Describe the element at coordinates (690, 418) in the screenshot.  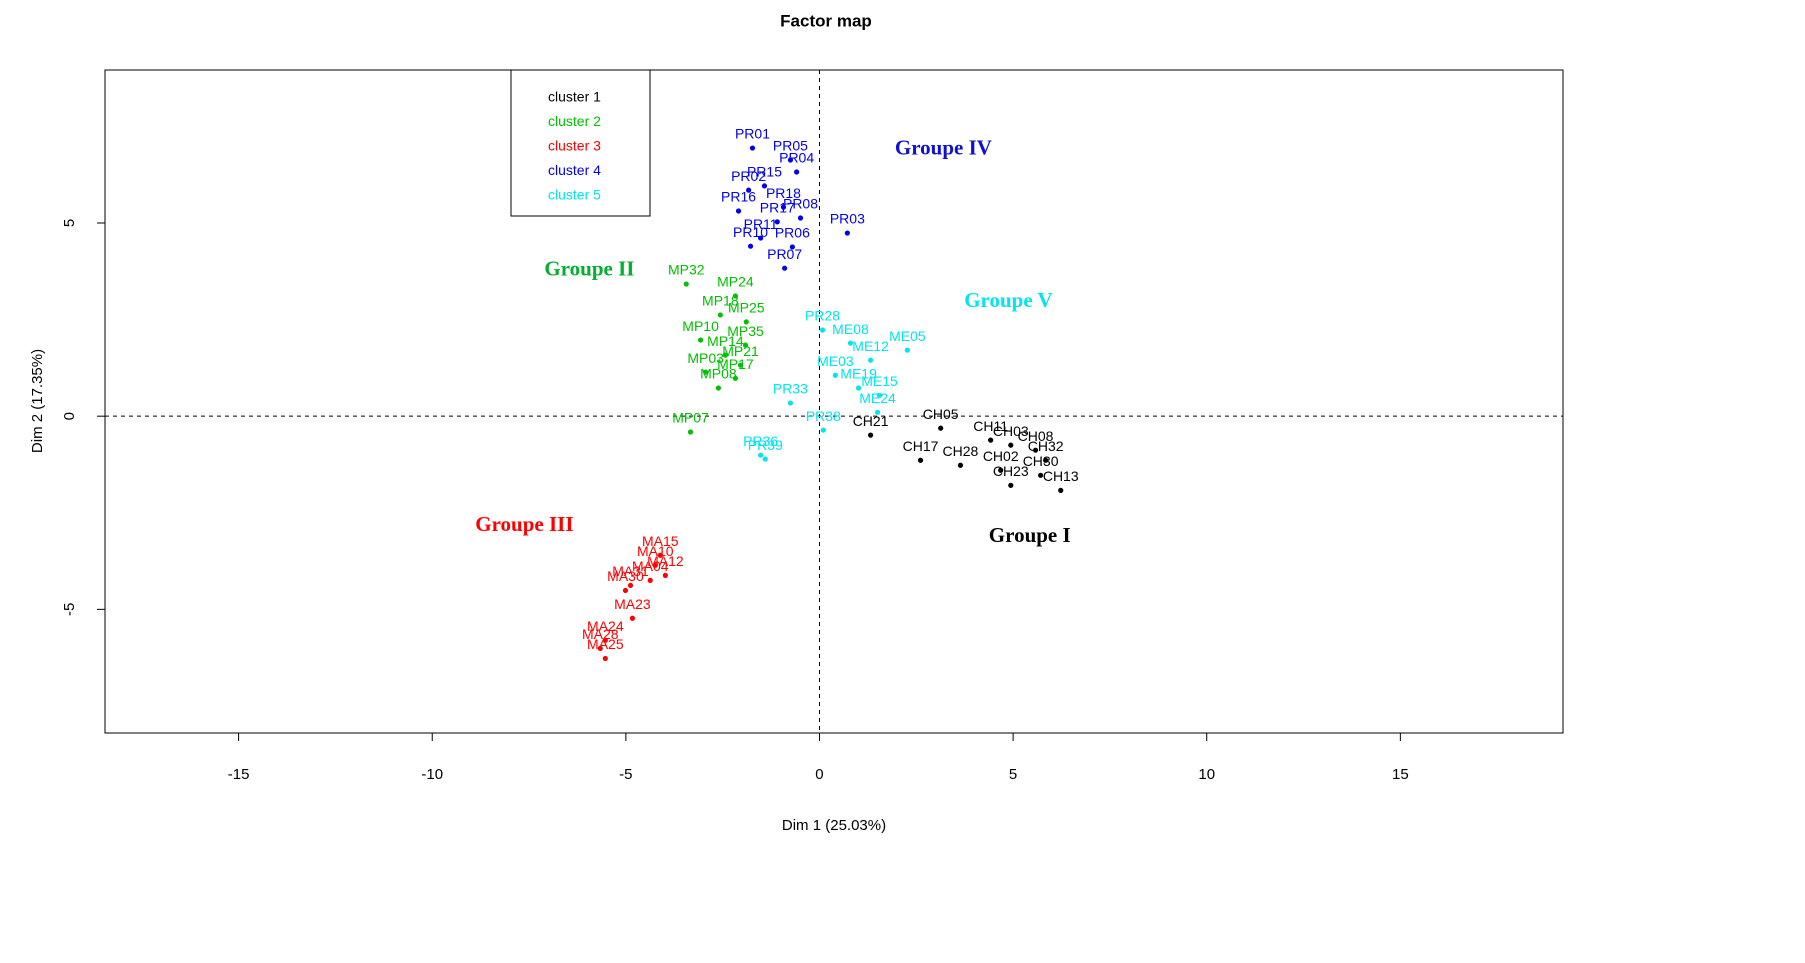
I see `point-label: MP07` at that location.